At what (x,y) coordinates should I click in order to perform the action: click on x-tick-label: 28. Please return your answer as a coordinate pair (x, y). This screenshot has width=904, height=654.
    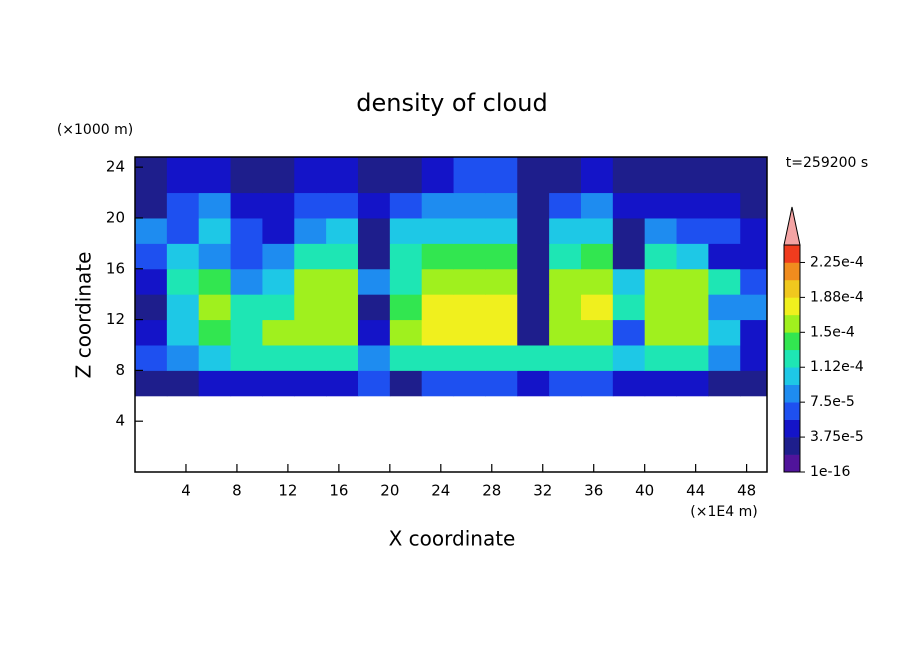
    Looking at the image, I should click on (491, 491).